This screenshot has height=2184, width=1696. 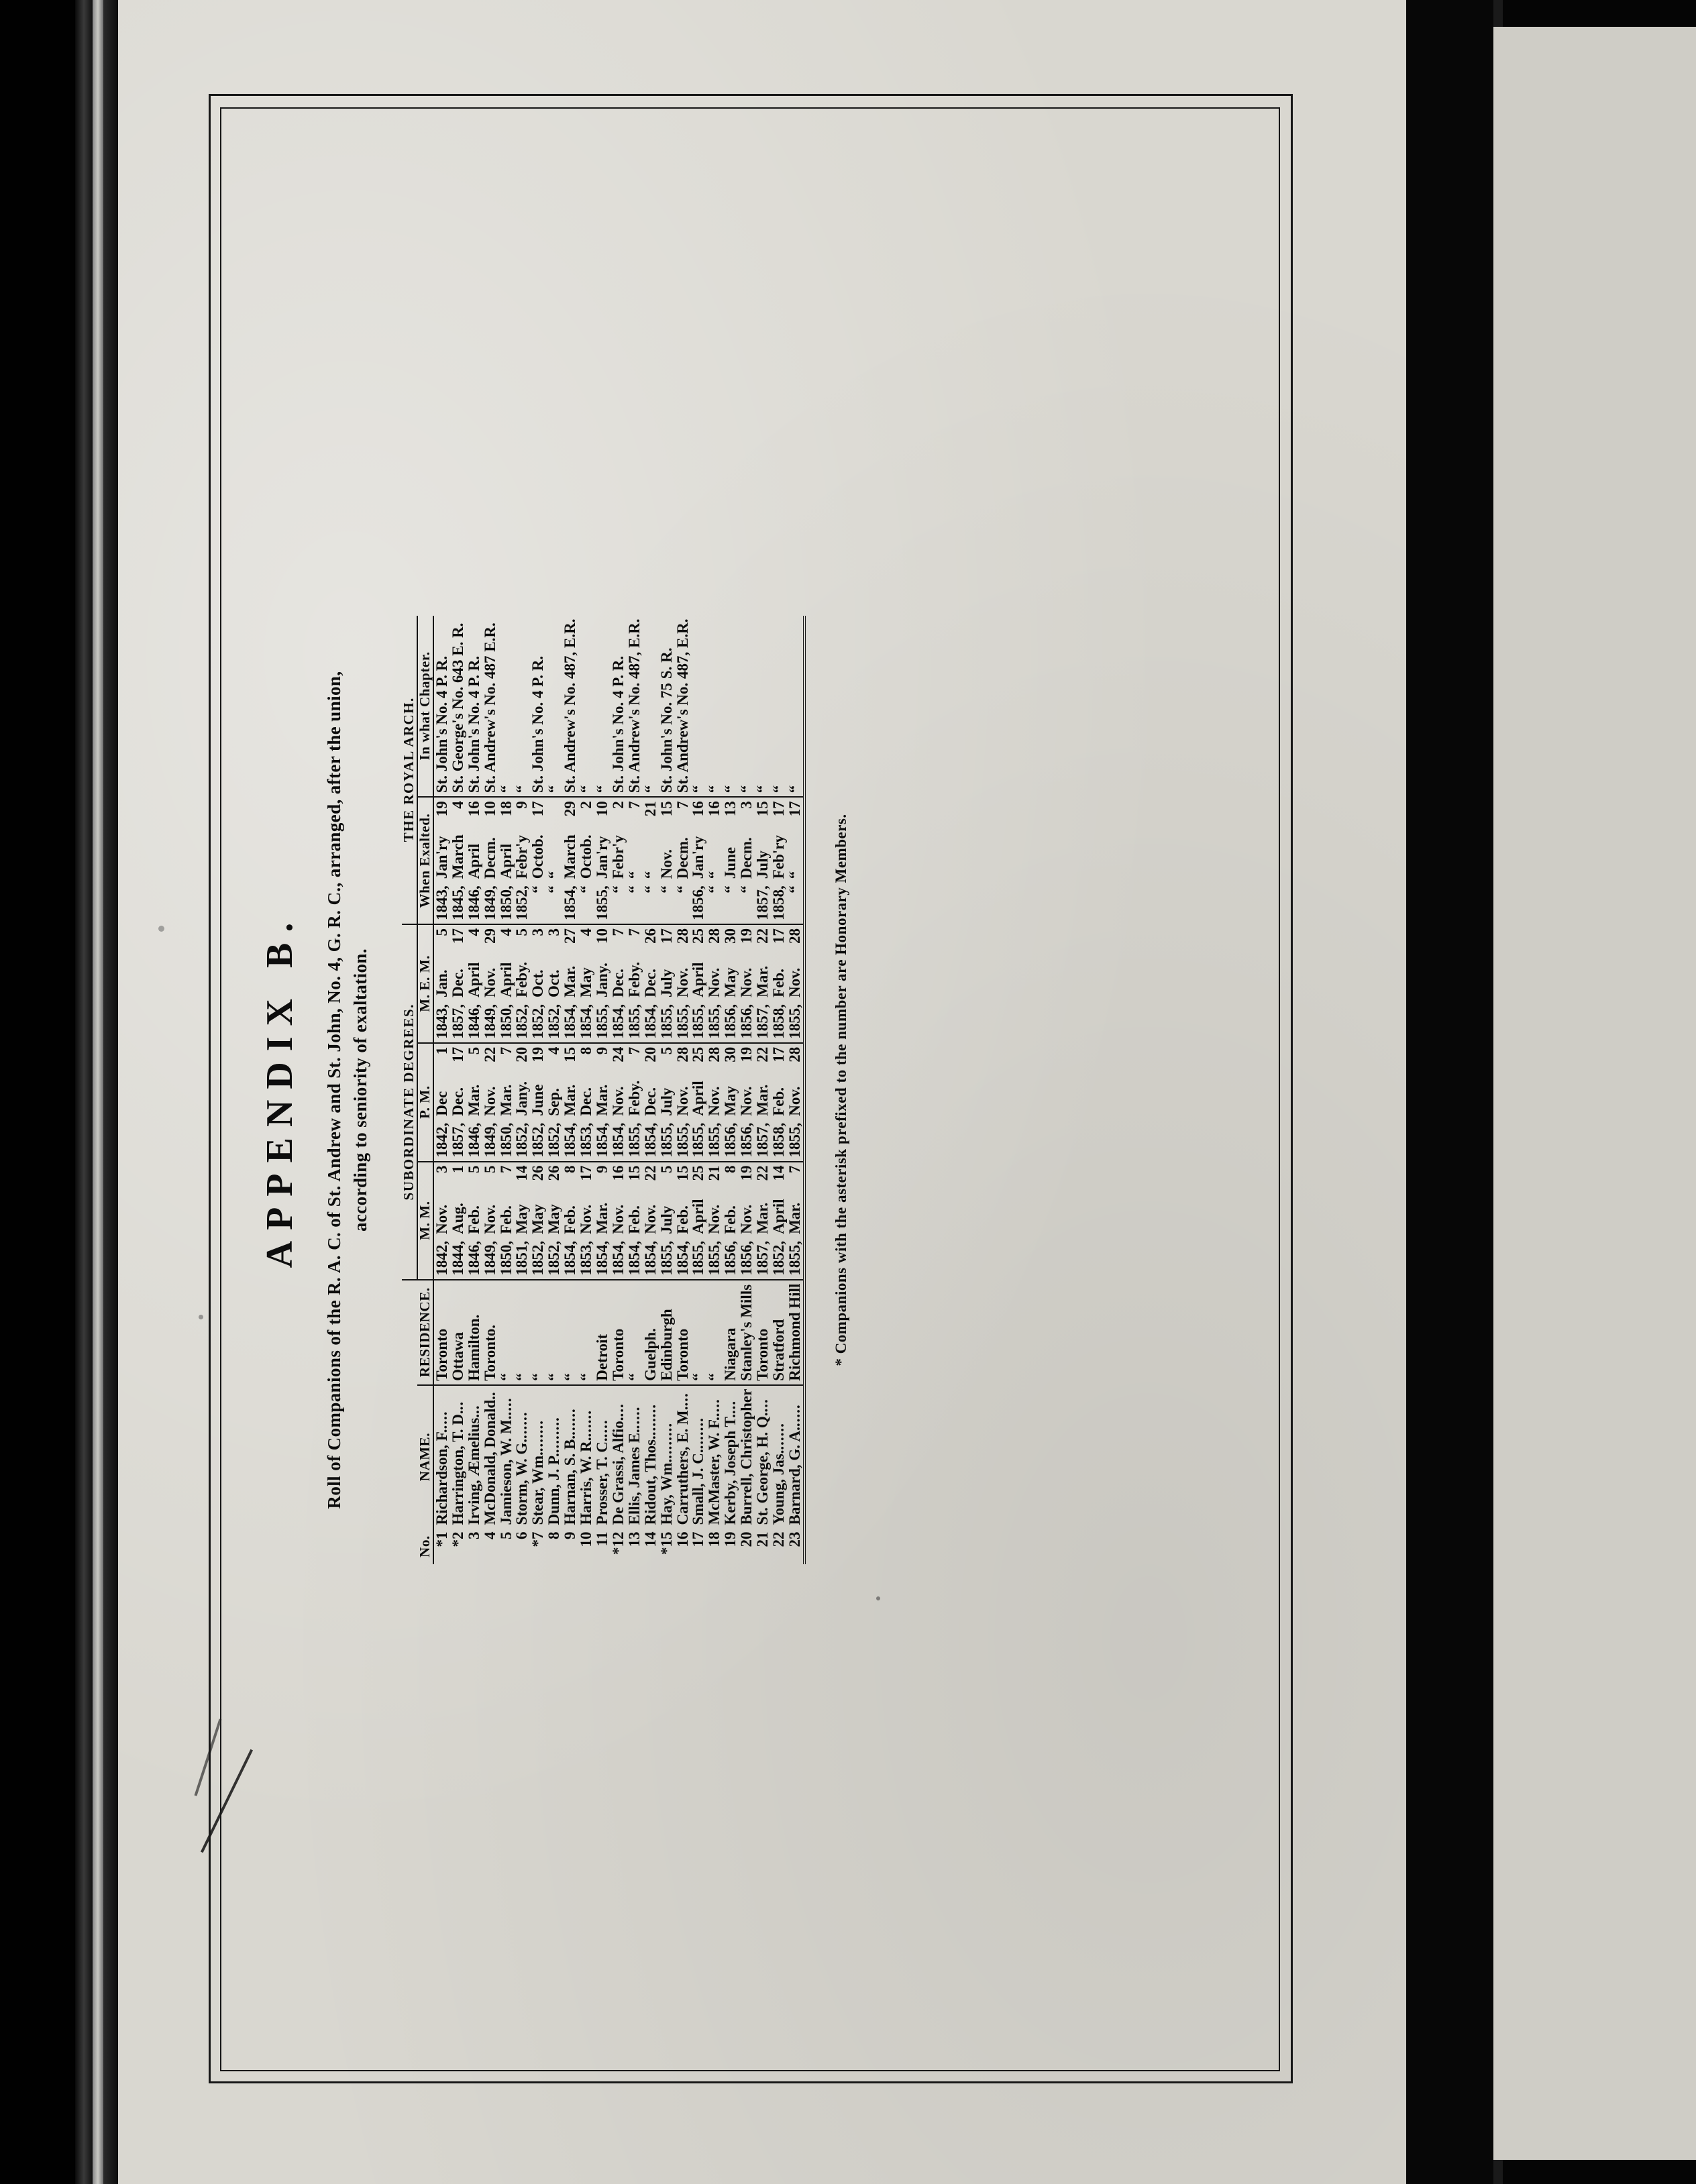 What do you see at coordinates (506, 932) in the screenshot?
I see `cell-mem-day: 4` at bounding box center [506, 932].